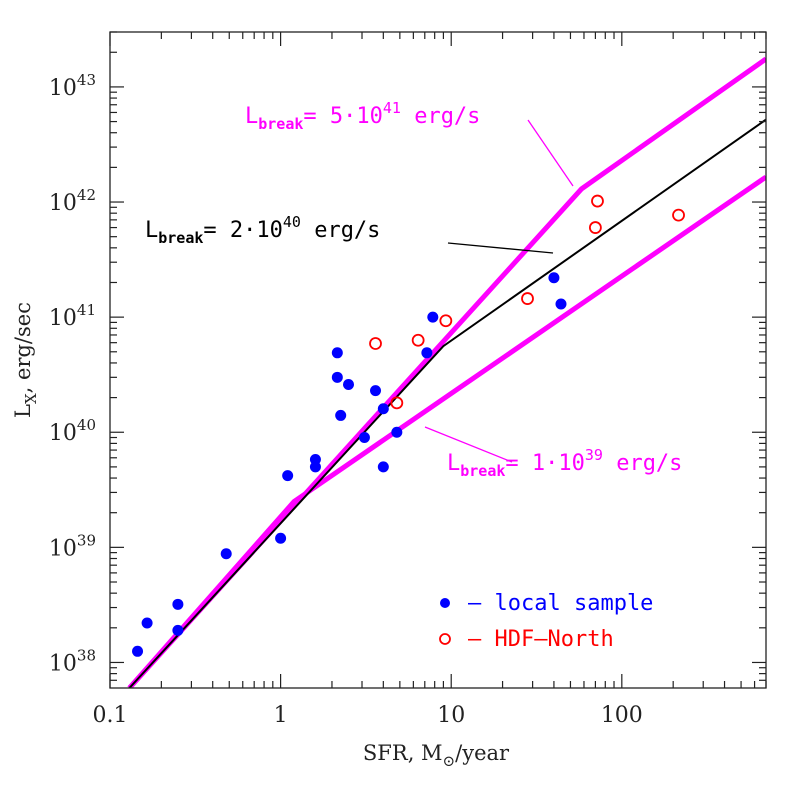 The width and height of the screenshot is (797, 797). I want to click on y-tick-label: 1041, so click(72, 316).